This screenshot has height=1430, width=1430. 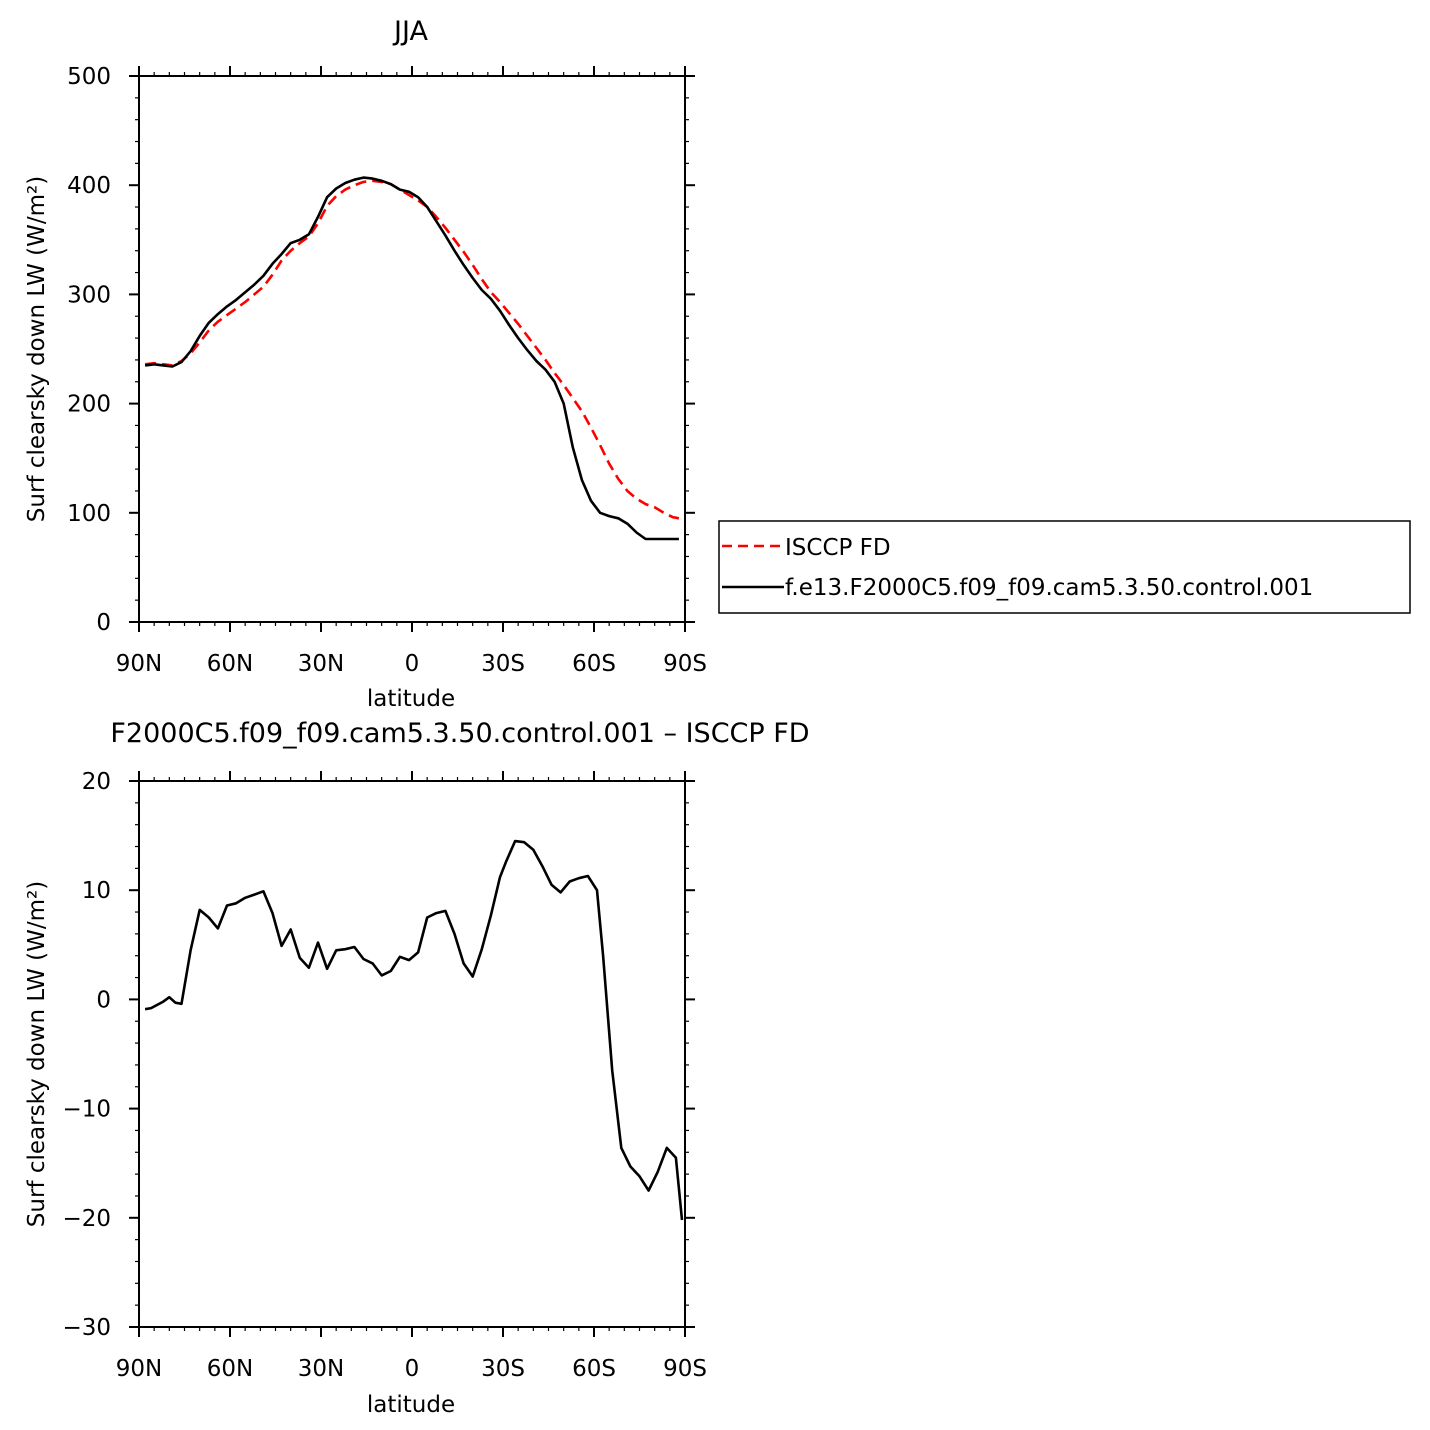 What do you see at coordinates (685, 1369) in the screenshot?
I see `bottom-x-tick-label: 90S` at bounding box center [685, 1369].